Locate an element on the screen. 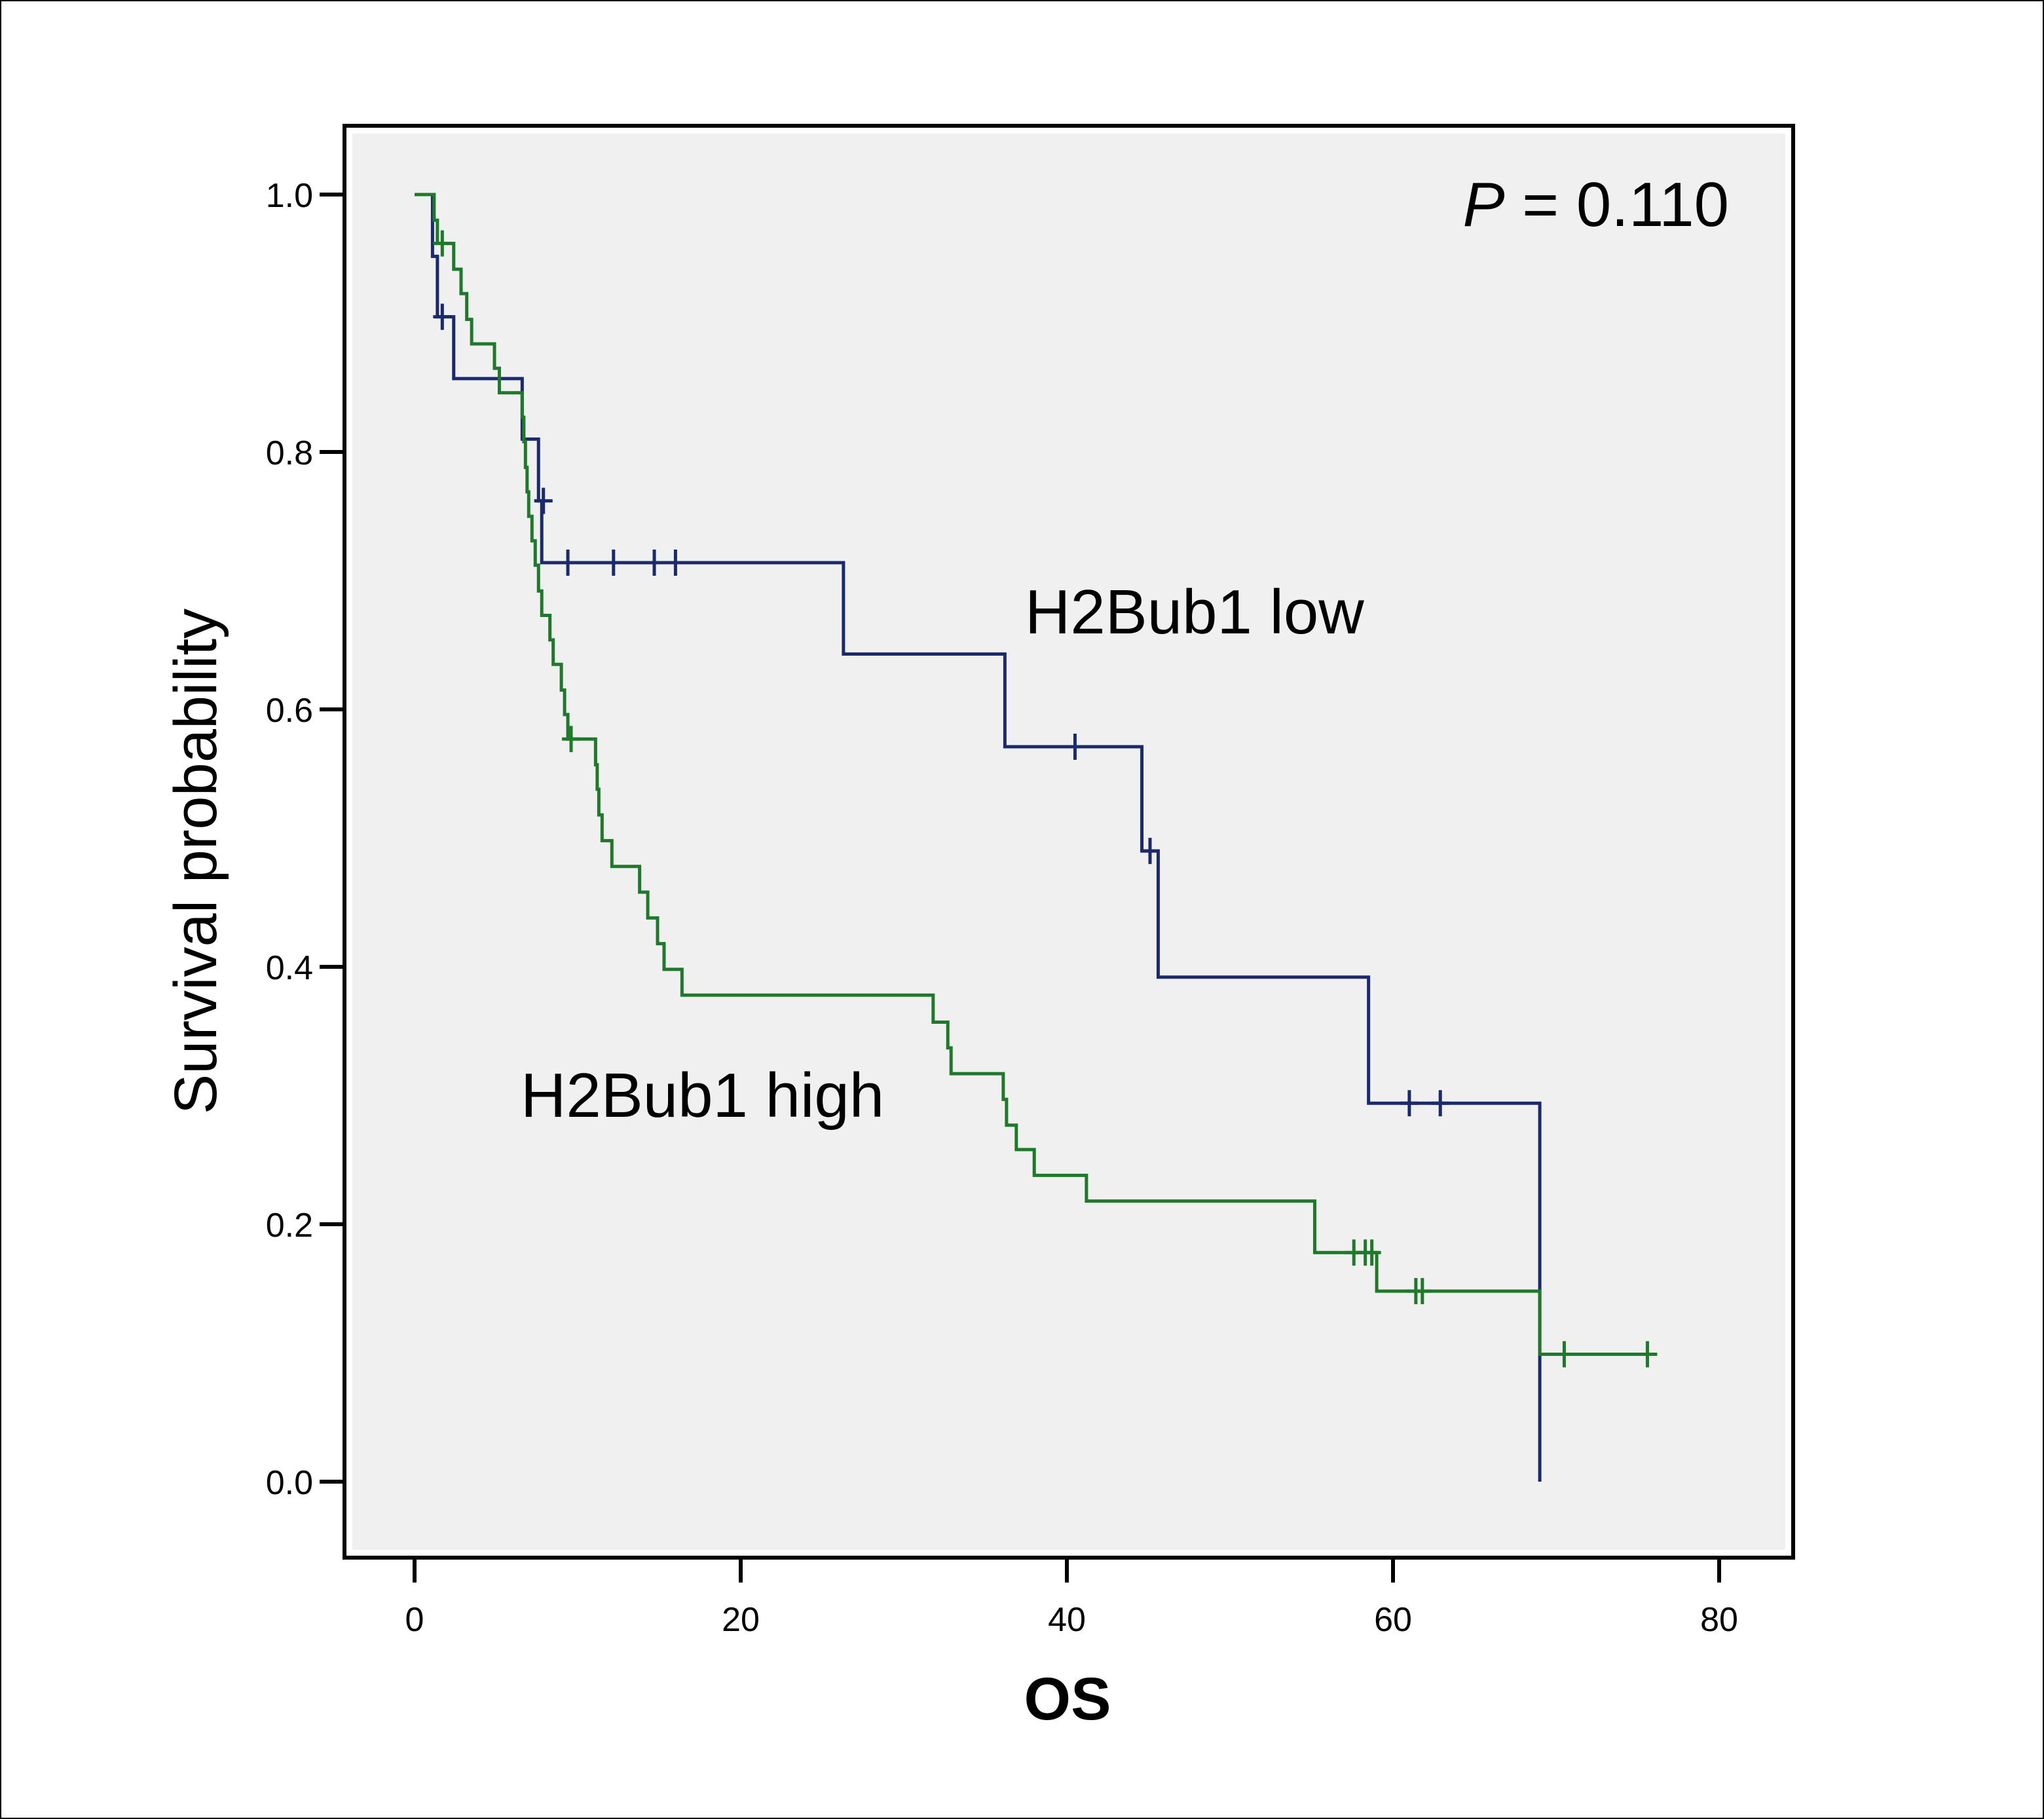 This screenshot has width=2044, height=1819. x-axis-title: OS is located at coordinates (1067, 1699).